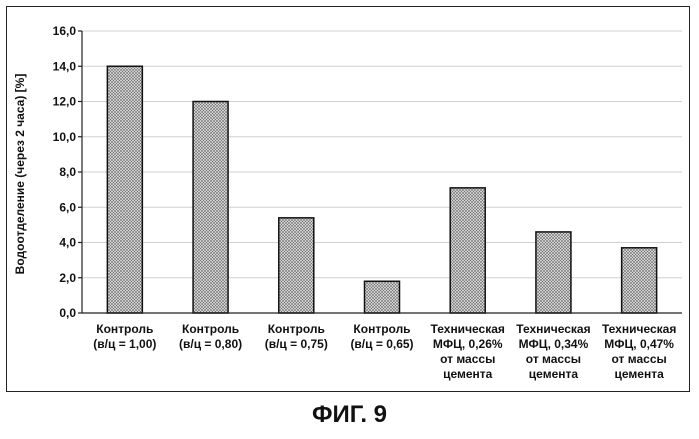 The width and height of the screenshot is (699, 439). Describe the element at coordinates (296, 344) in the screenshot. I see `x-category-label-line: (в/ц = 0,75)` at that location.